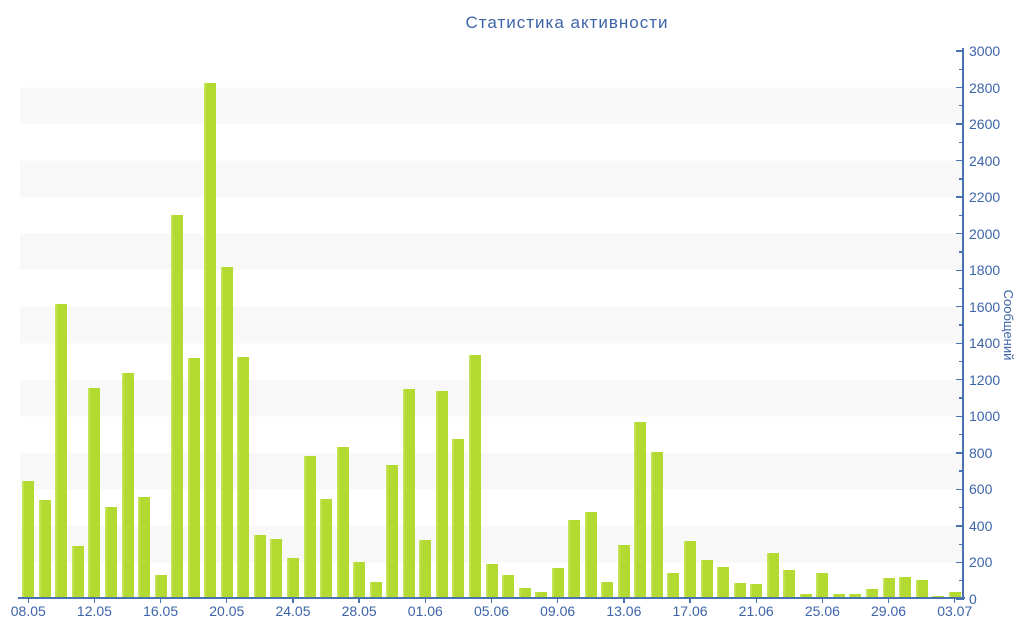 The width and height of the screenshot is (1024, 640). What do you see at coordinates (985, 270) in the screenshot?
I see `y-tick-label: 1800` at bounding box center [985, 270].